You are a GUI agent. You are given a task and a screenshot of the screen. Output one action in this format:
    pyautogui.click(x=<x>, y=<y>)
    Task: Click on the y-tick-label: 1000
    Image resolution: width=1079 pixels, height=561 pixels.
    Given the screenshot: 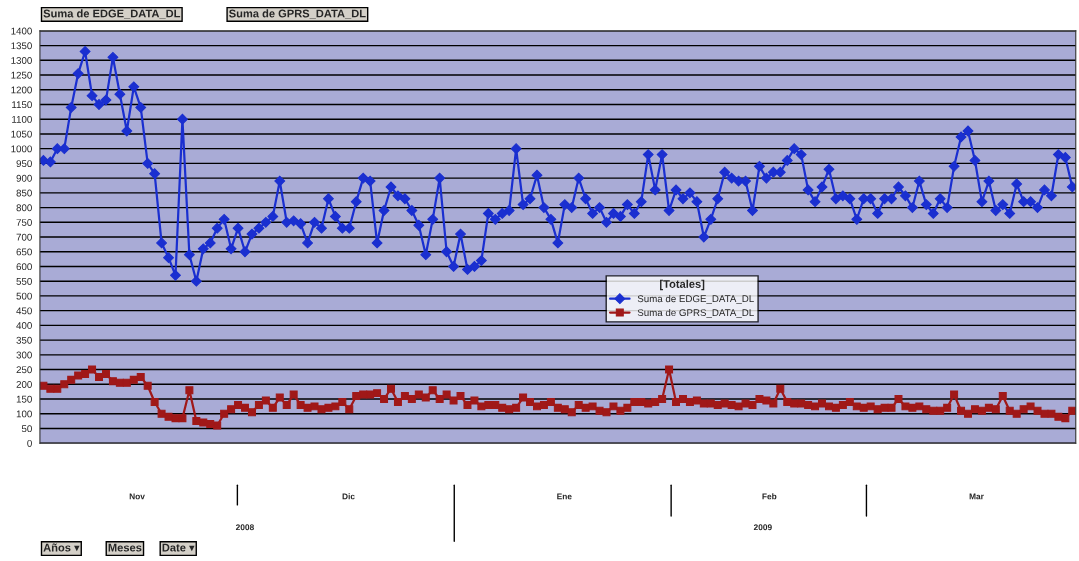 What is the action you would take?
    pyautogui.click(x=21, y=149)
    